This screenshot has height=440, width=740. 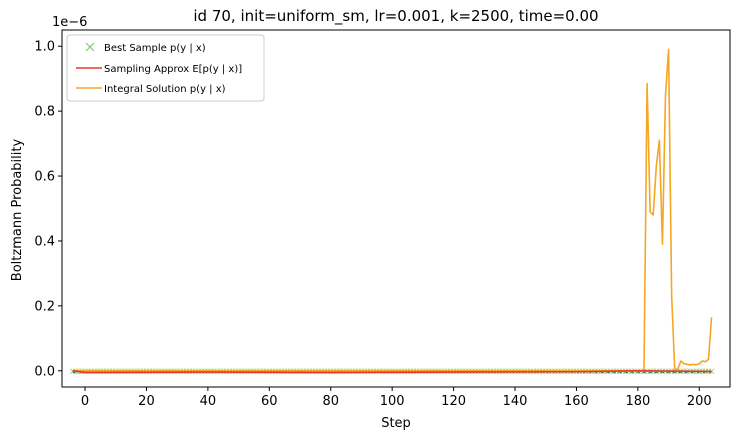 What do you see at coordinates (173, 69) in the screenshot?
I see `legend-label-sampling-approx: Sampling Approx E[p(y | x)]` at bounding box center [173, 69].